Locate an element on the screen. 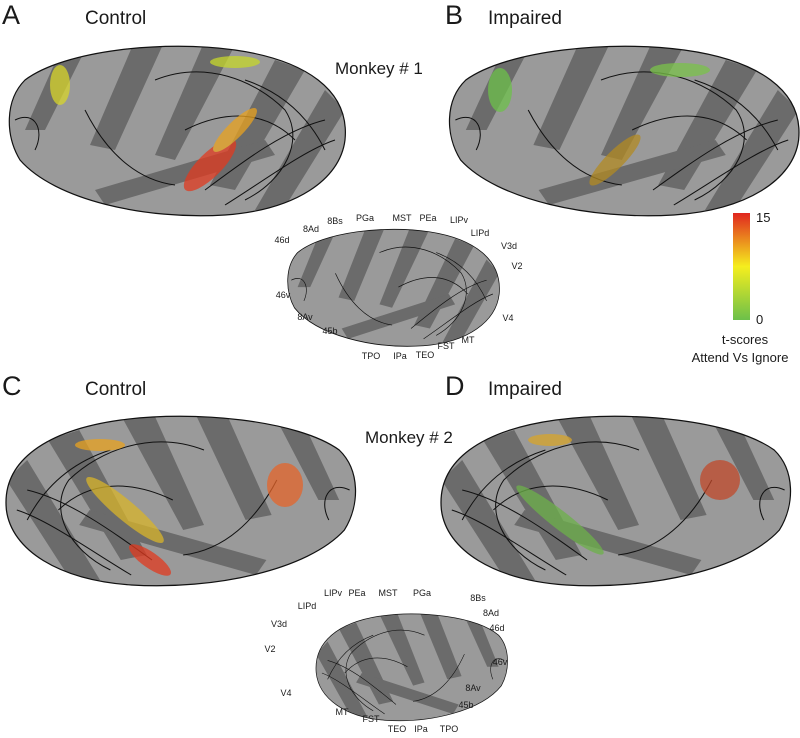 This screenshot has width=800, height=738. panel-letter: D is located at coordinates (455, 386).